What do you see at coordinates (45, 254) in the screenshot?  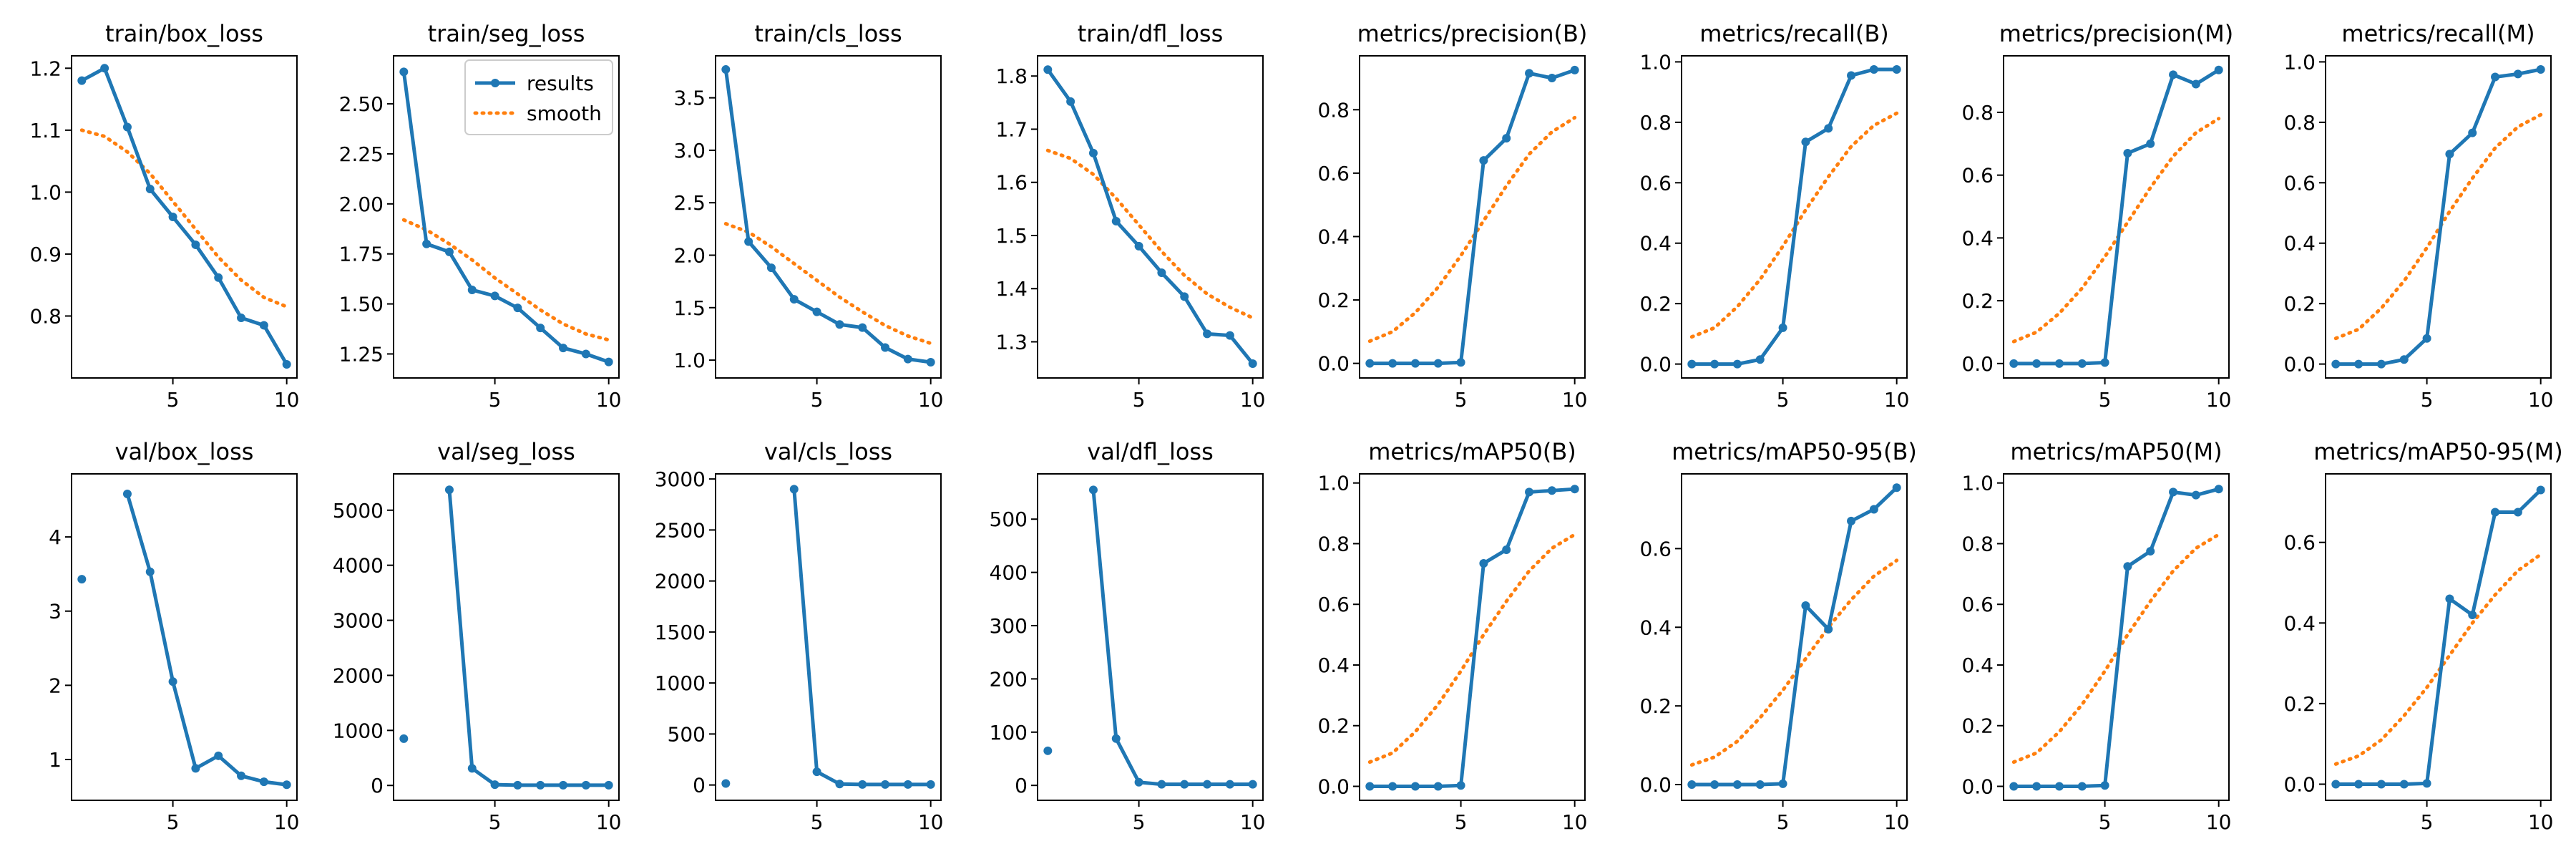 I see `y-tick-label: 0.9` at bounding box center [45, 254].